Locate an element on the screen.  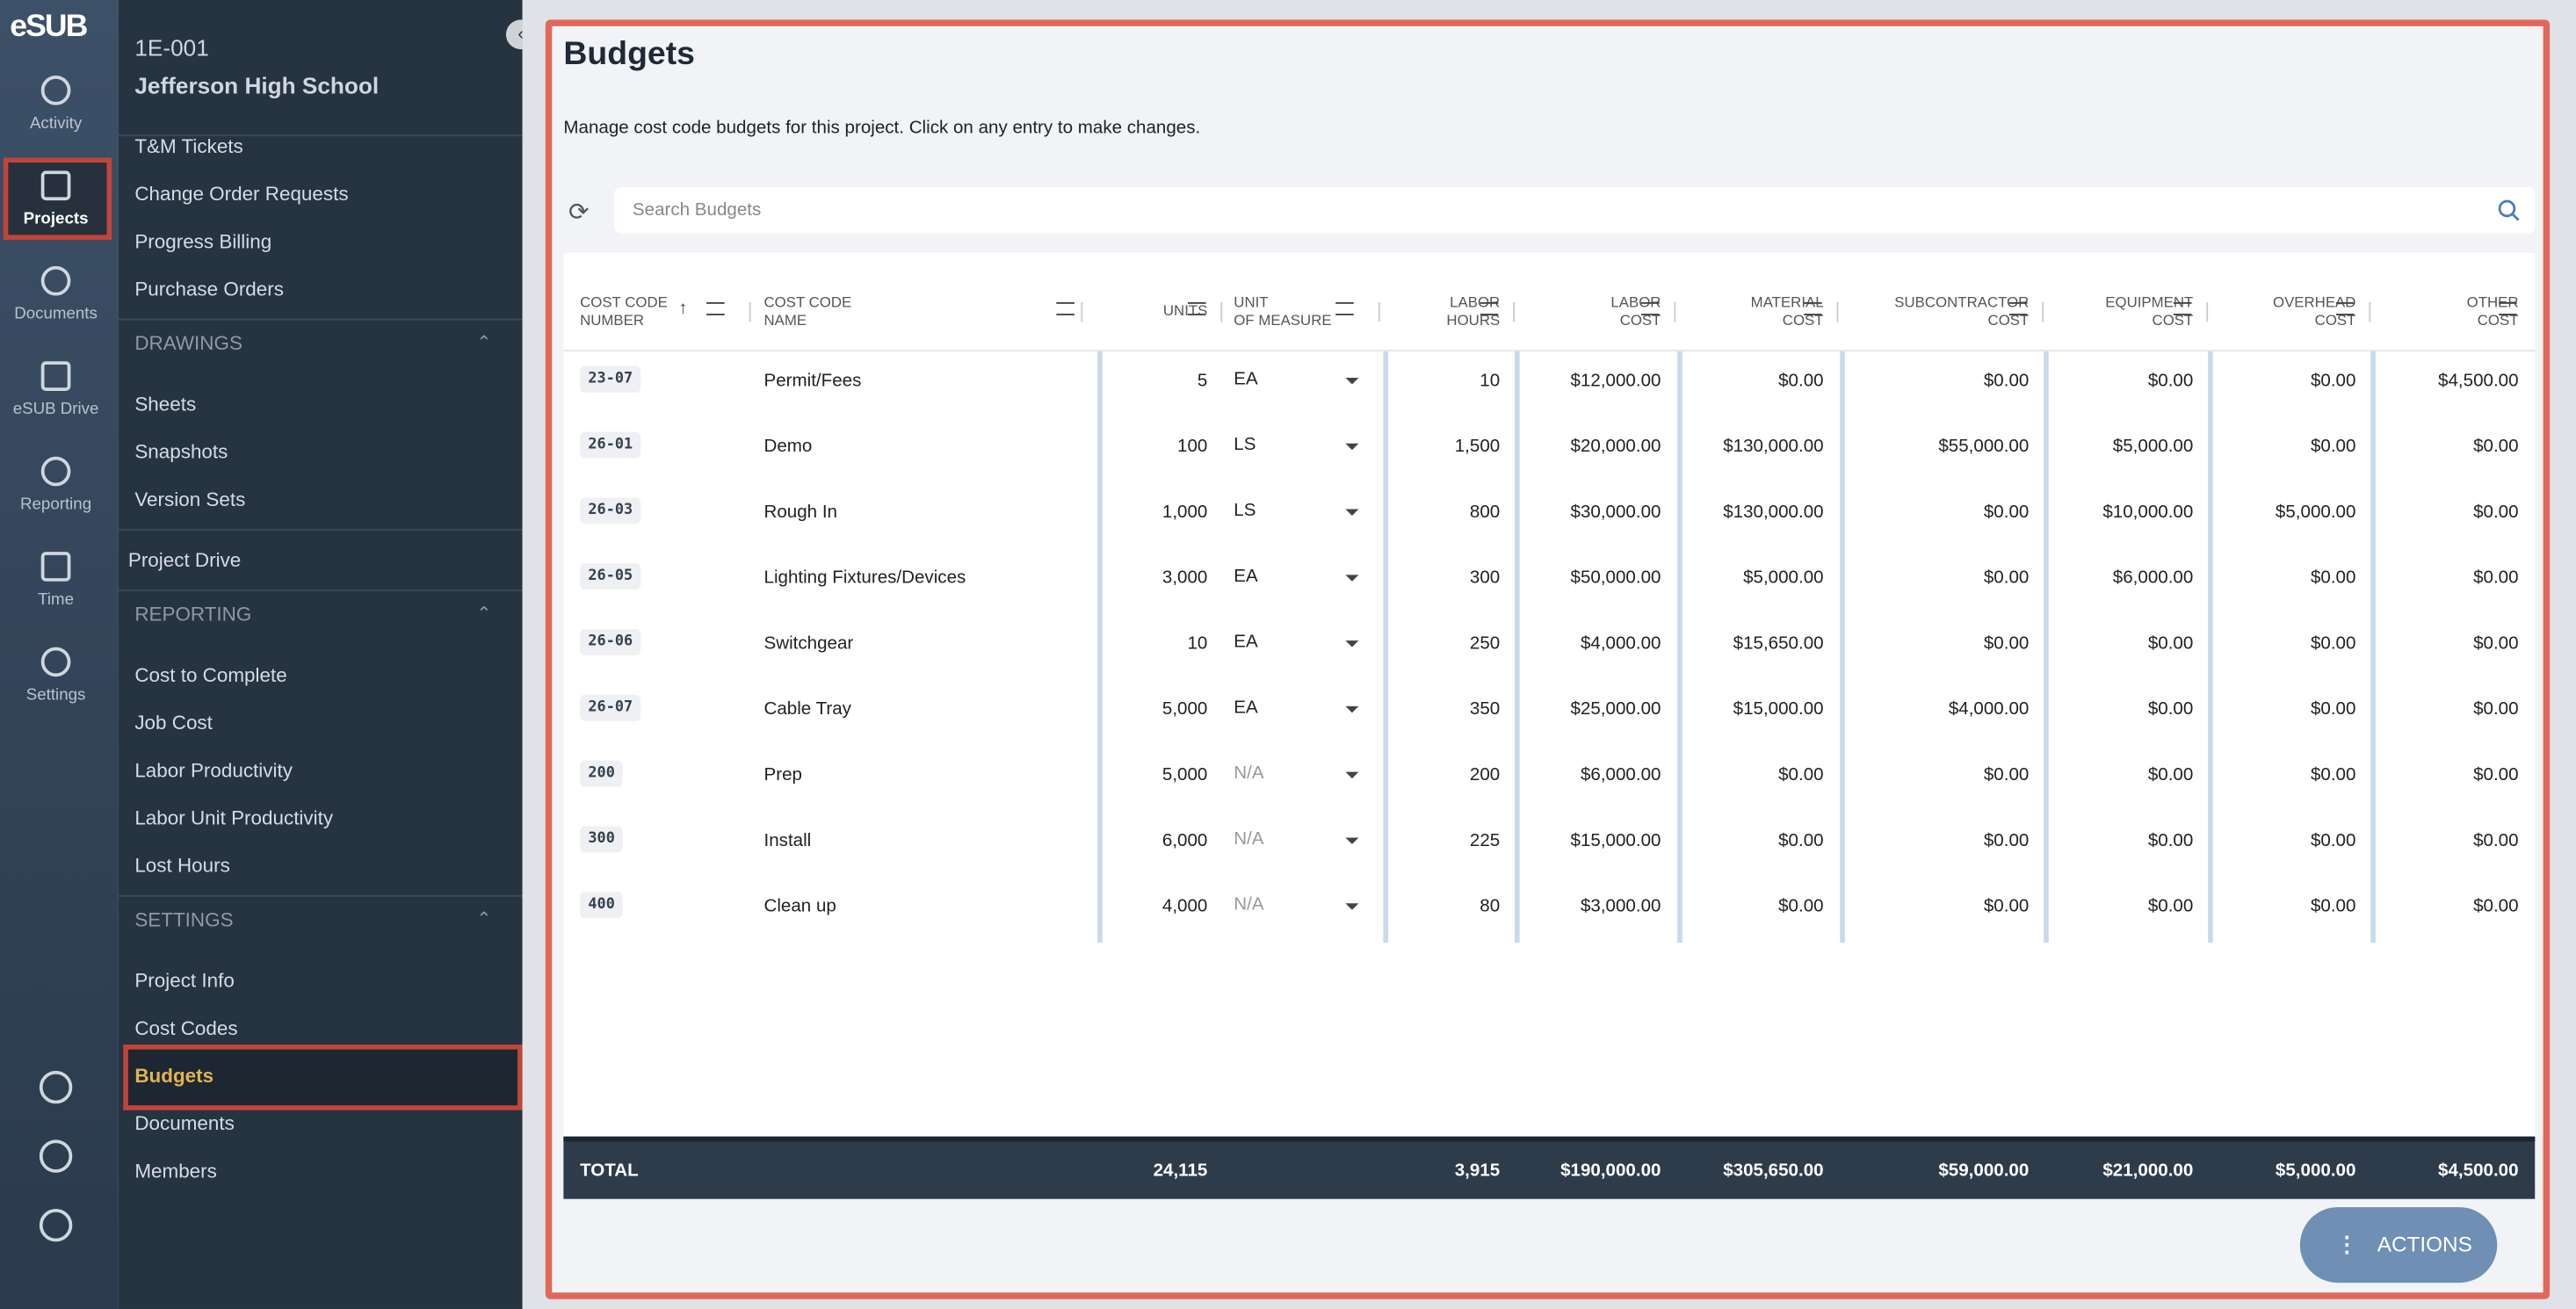
table-cell: 10 is located at coordinates (1490, 381).